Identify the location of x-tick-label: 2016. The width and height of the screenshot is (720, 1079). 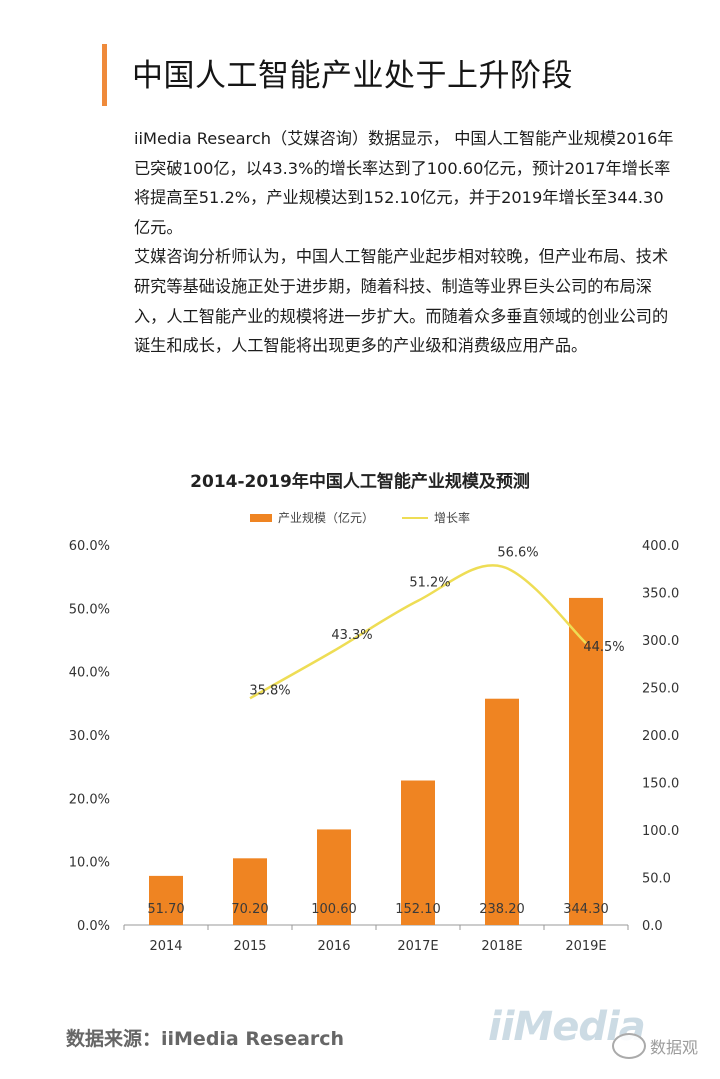
(333, 946).